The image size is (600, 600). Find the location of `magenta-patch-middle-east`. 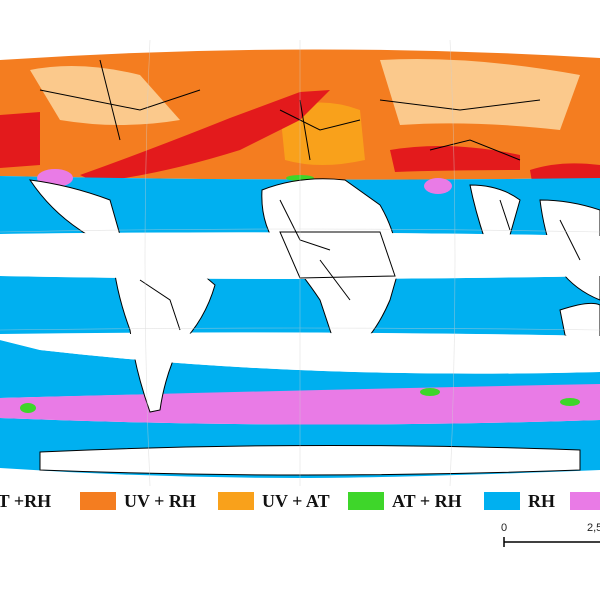

magenta-patch-middle-east is located at coordinates (438, 186).